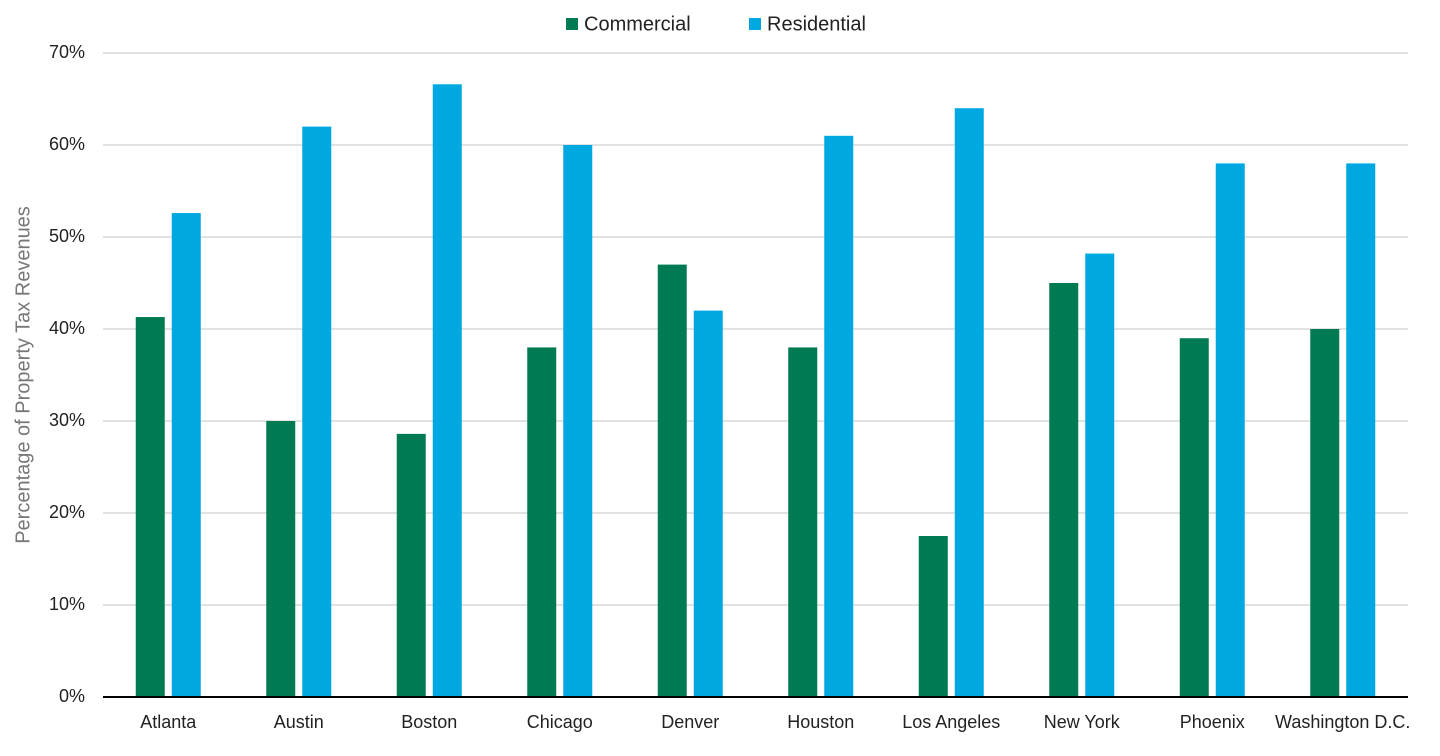 The height and width of the screenshot is (756, 1440). I want to click on legend-label: Commercial, so click(637, 24).